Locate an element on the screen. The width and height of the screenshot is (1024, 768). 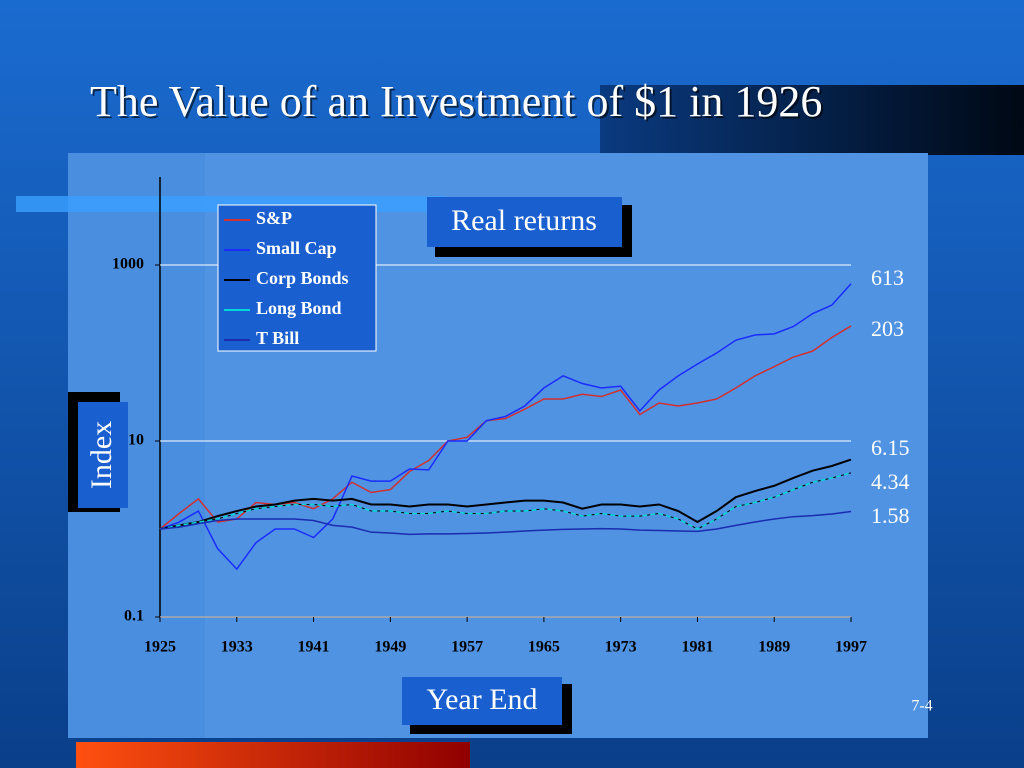
x-tick-label: 1949 is located at coordinates (390, 647).